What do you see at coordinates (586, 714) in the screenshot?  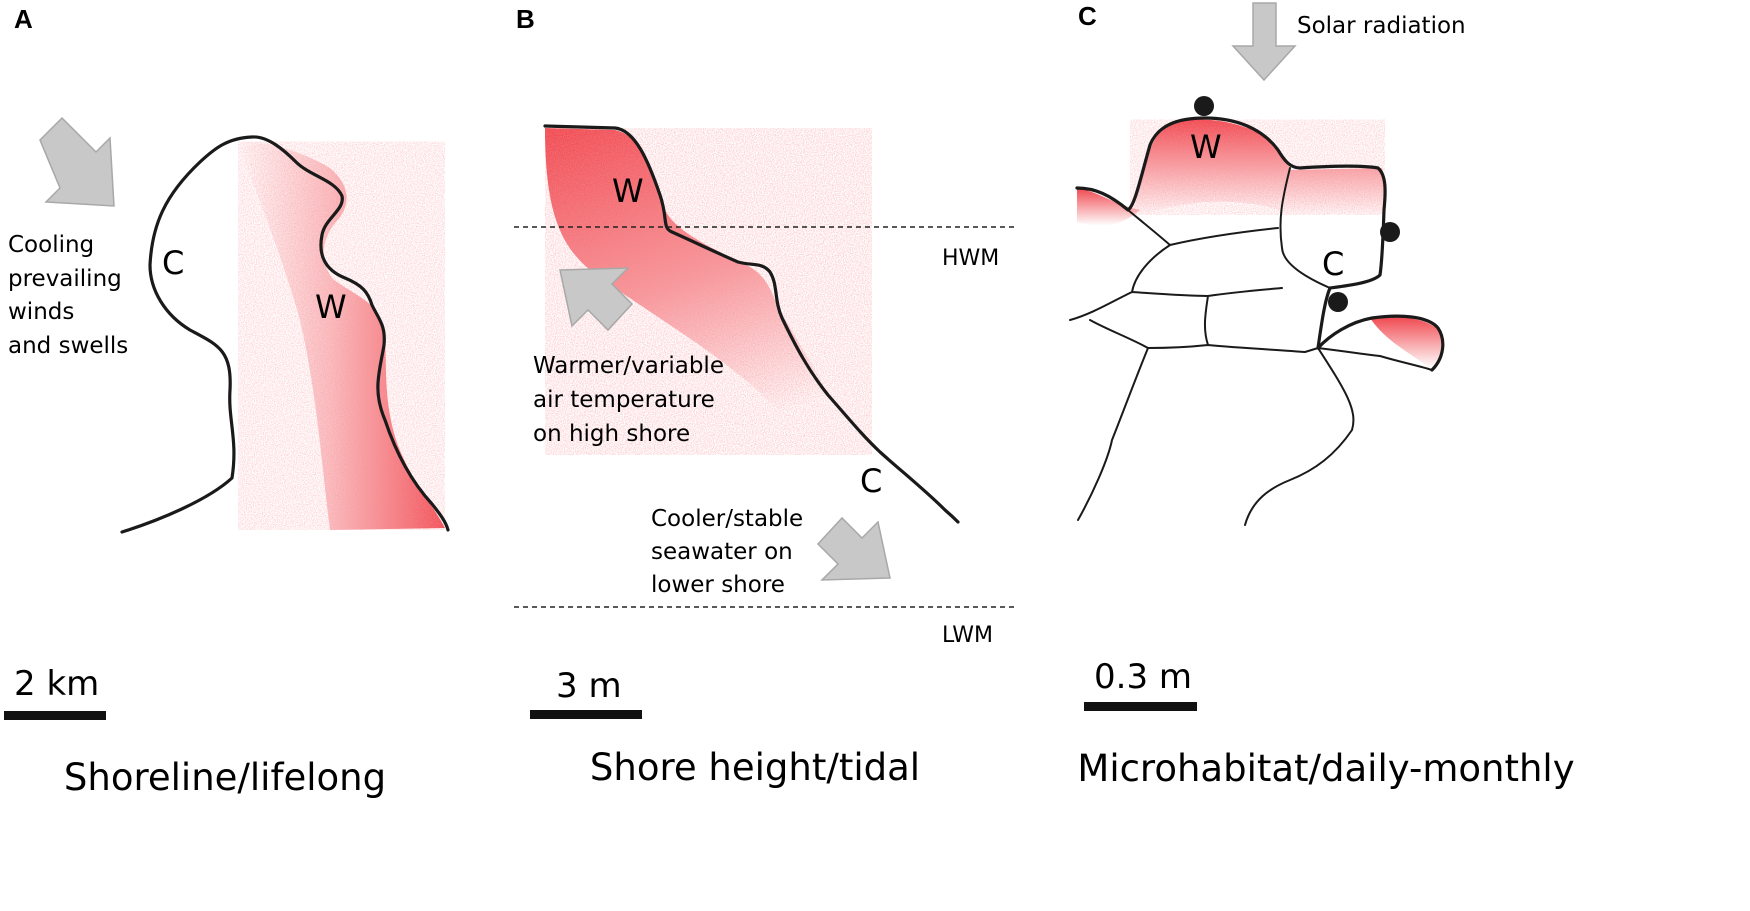 I see `panel-b-scale-bar` at bounding box center [586, 714].